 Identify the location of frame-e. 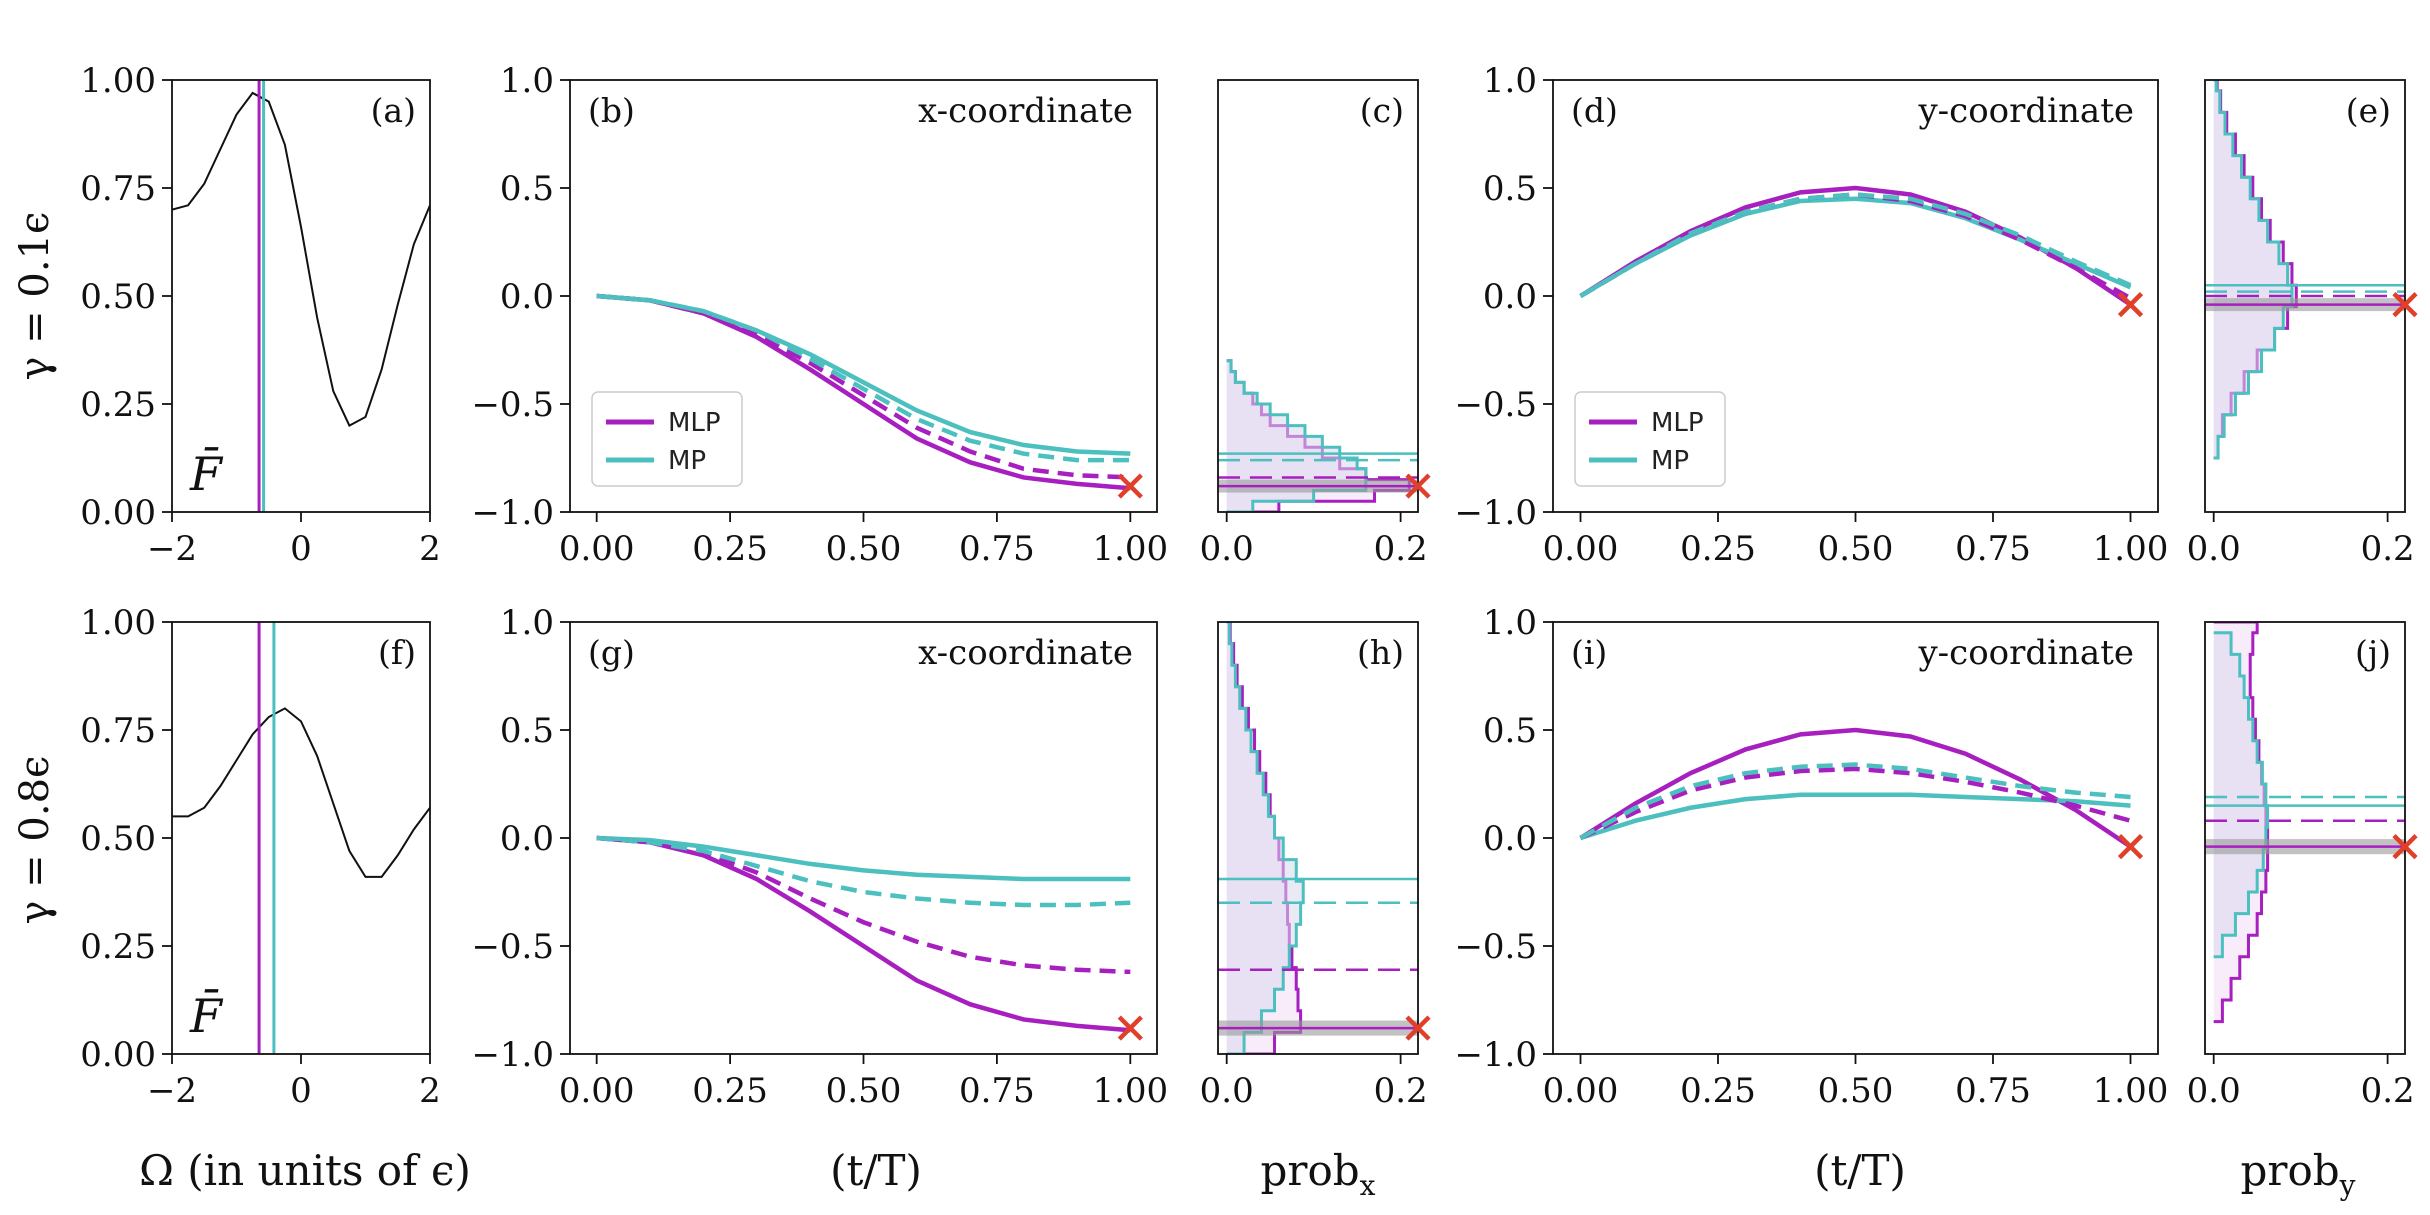
(2305, 296).